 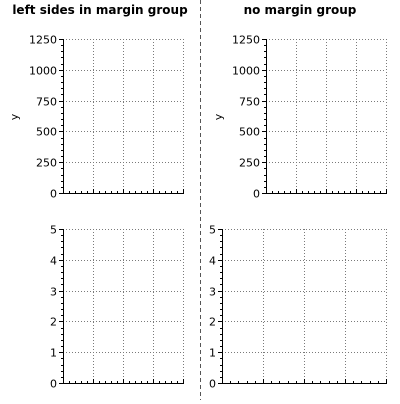 What do you see at coordinates (100, 10) in the screenshot?
I see `plot-title: left sides in margin group` at bounding box center [100, 10].